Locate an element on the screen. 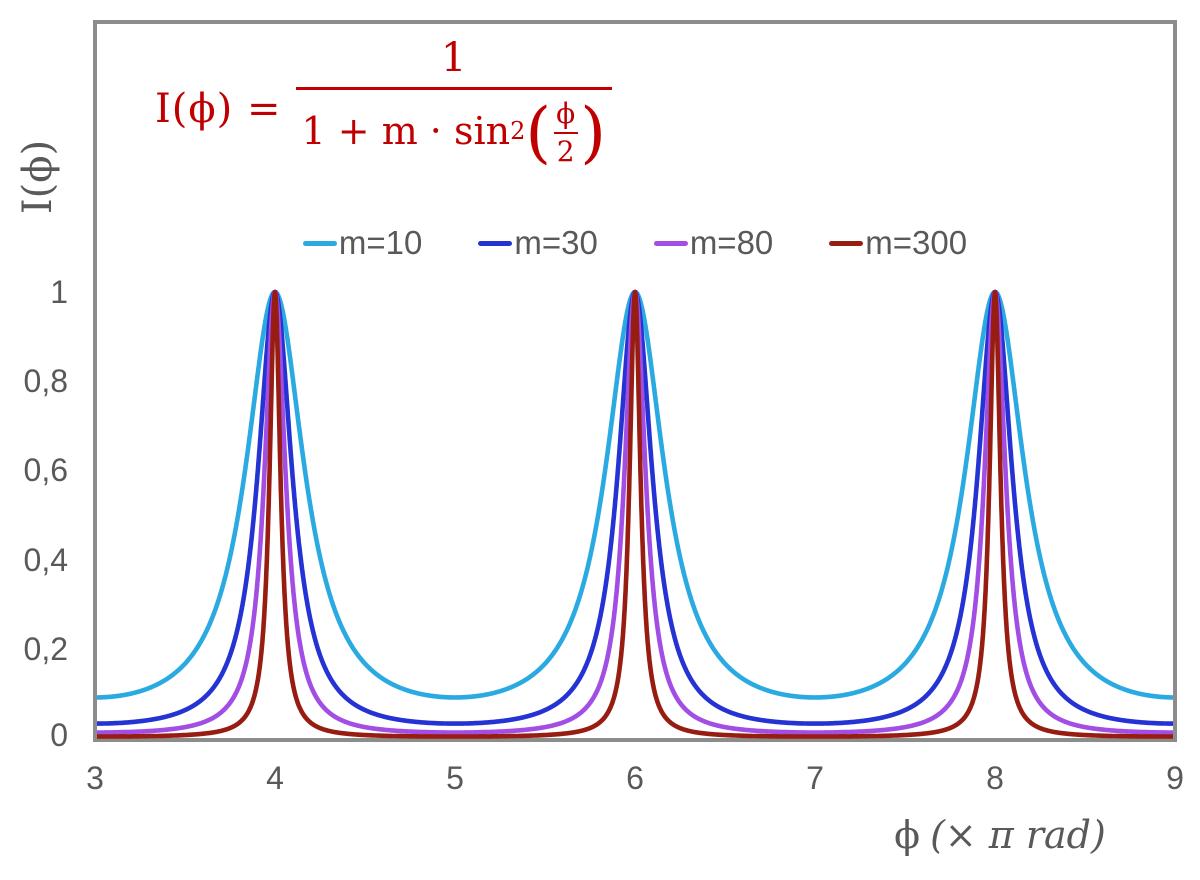 The image size is (1200, 880). legend-item-m80: m=80 is located at coordinates (713, 243).